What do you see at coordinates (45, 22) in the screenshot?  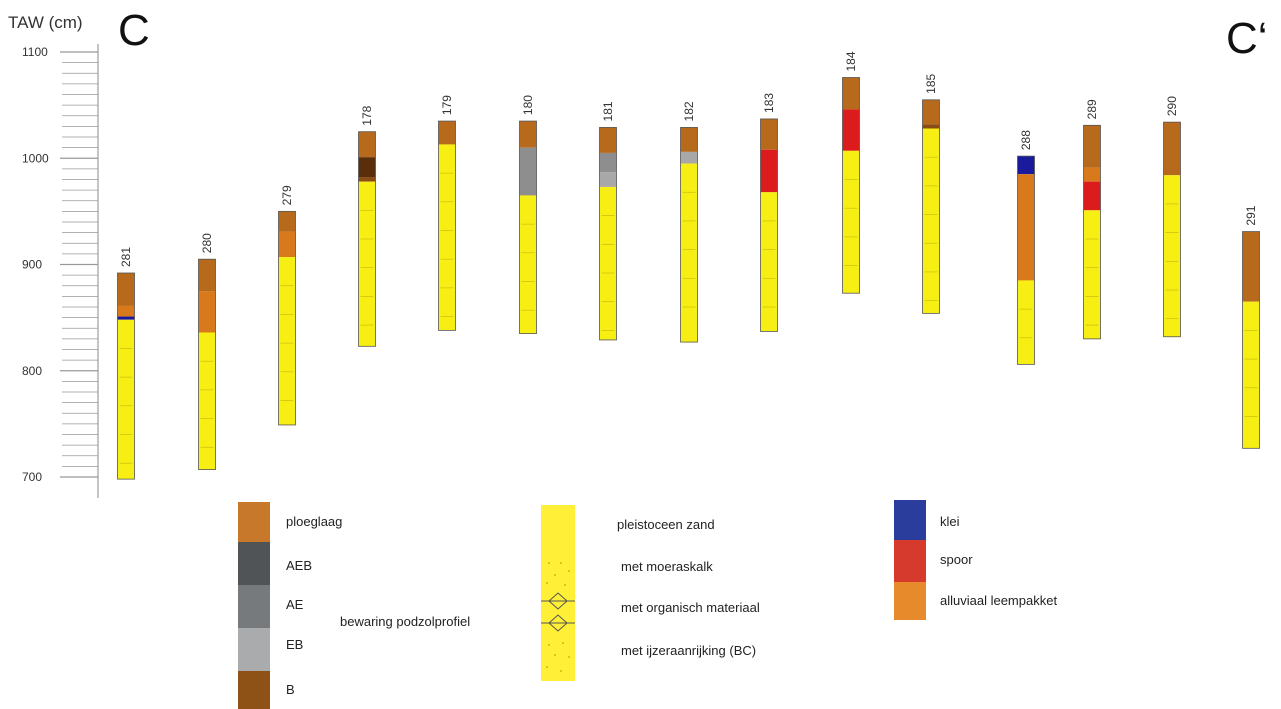 I see `axis-title: TAW (cm)` at bounding box center [45, 22].